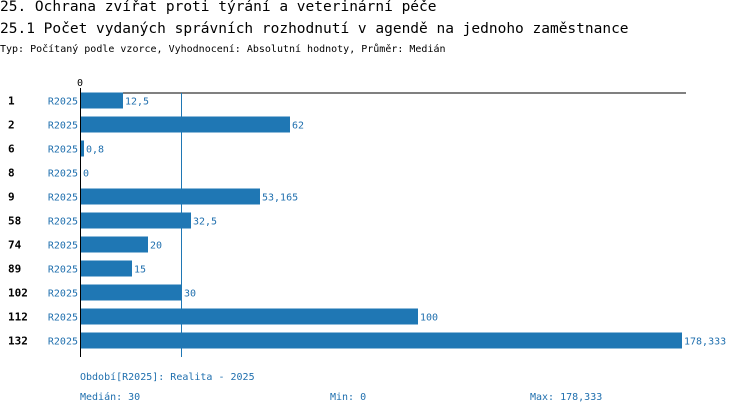 Image resolution: width=750 pixels, height=416 pixels. I want to click on category-label: 102, so click(18, 293).